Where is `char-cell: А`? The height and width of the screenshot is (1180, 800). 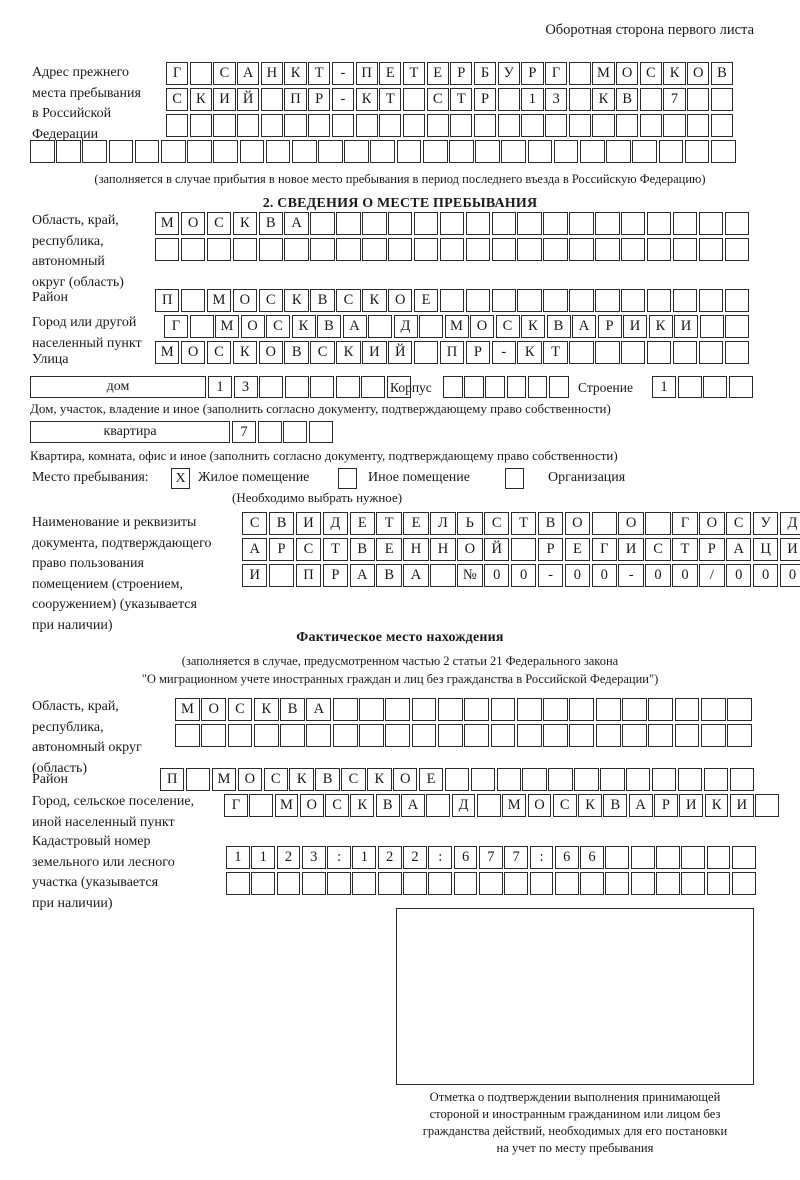
char-cell: А is located at coordinates (362, 575).